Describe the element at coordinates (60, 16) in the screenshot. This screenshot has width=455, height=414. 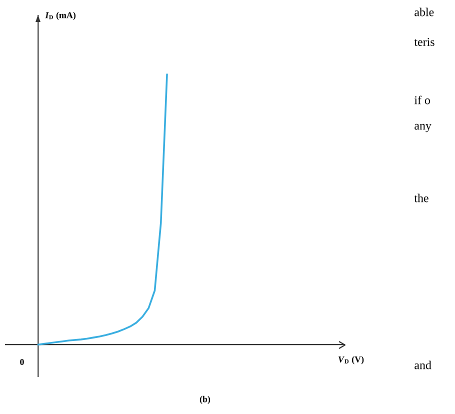
I see `text: I$_{D}$ (mA)` at that location.